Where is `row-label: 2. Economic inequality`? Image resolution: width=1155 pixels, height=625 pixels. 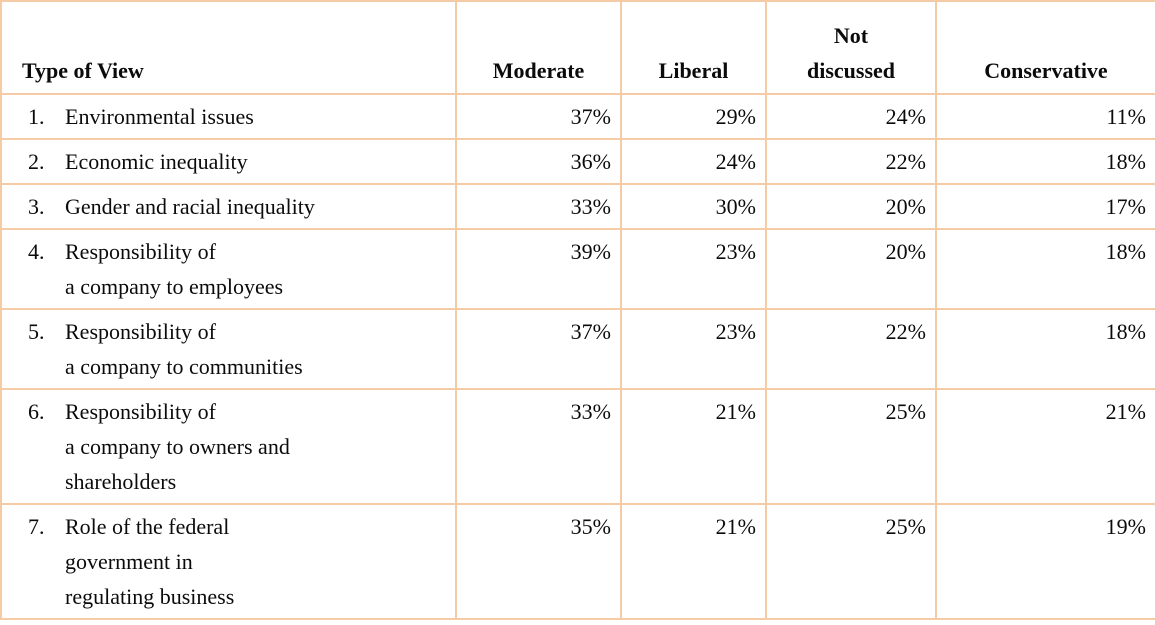 row-label: 2. Economic inequality is located at coordinates (224, 161).